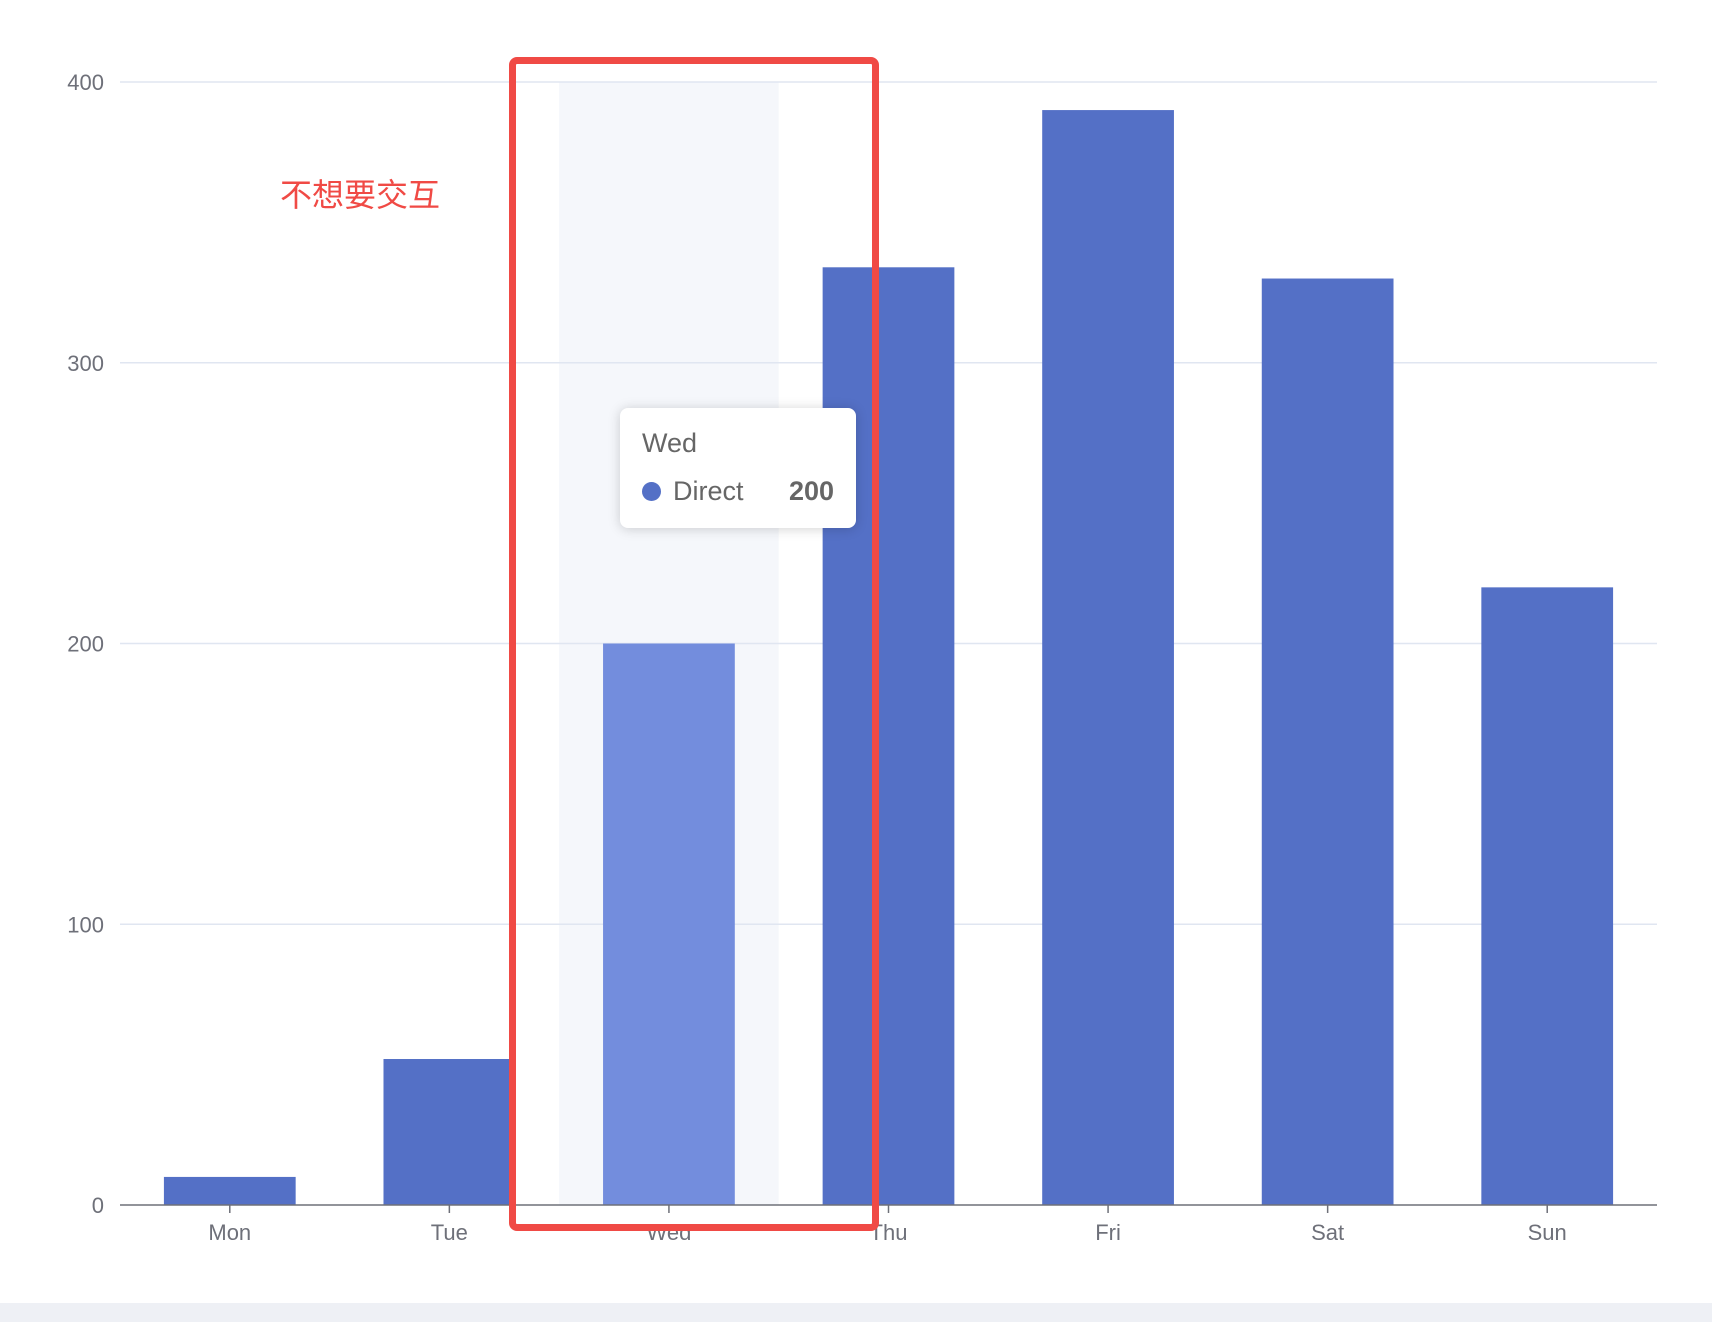 The image size is (1712, 1322). What do you see at coordinates (708, 491) in the screenshot?
I see `tooltip-series-name: Direct` at bounding box center [708, 491].